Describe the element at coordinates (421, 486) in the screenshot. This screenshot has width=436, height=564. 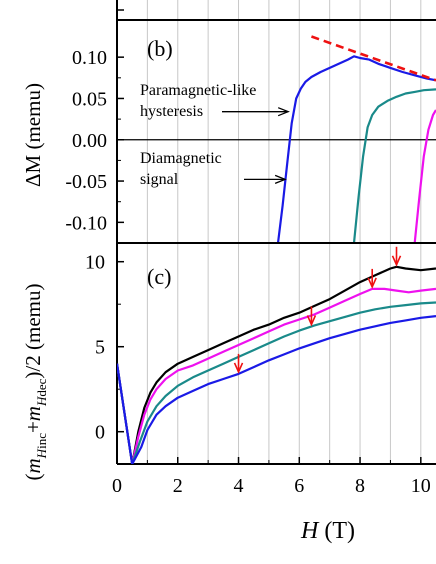
I see `panel-c-xtick-label: 10` at that location.